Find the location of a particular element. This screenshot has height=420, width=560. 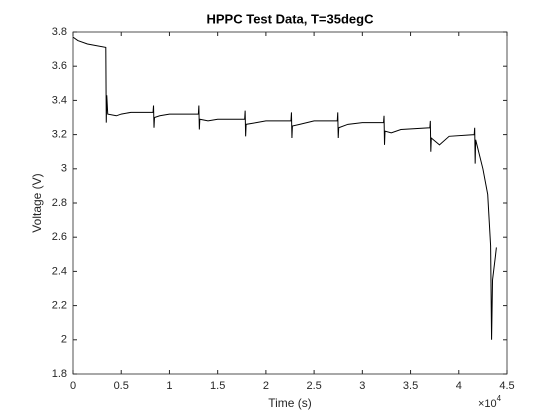

y-tick-label: 2.8 is located at coordinates (59, 203).